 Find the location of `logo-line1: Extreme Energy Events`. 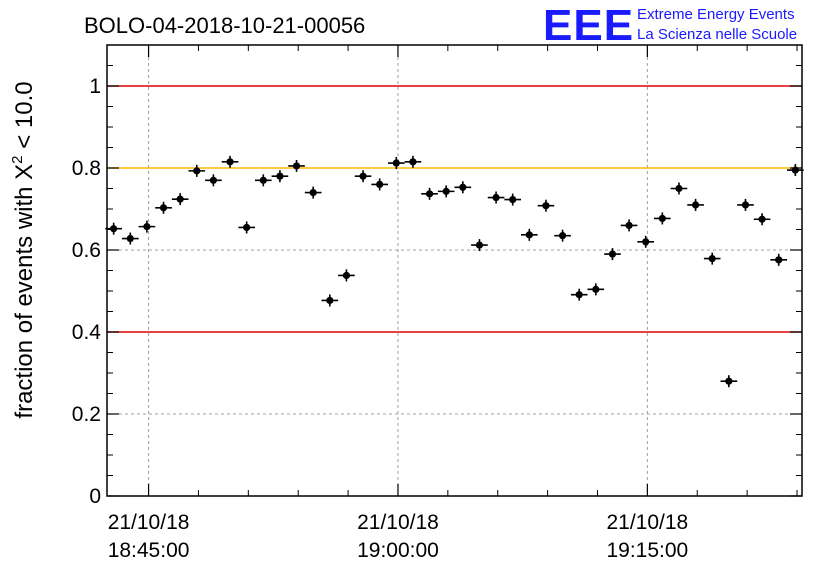

logo-line1: Extreme Energy Events is located at coordinates (716, 14).